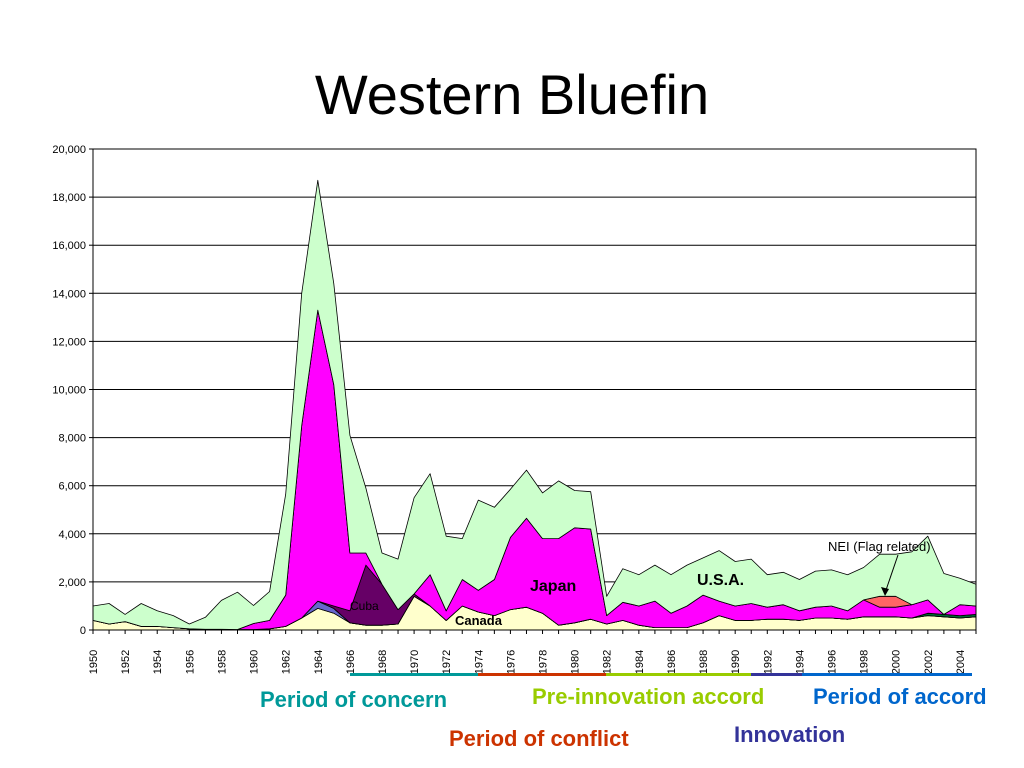 The width and height of the screenshot is (1024, 768). What do you see at coordinates (222, 662) in the screenshot?
I see `x-tick-label: 1958` at bounding box center [222, 662].